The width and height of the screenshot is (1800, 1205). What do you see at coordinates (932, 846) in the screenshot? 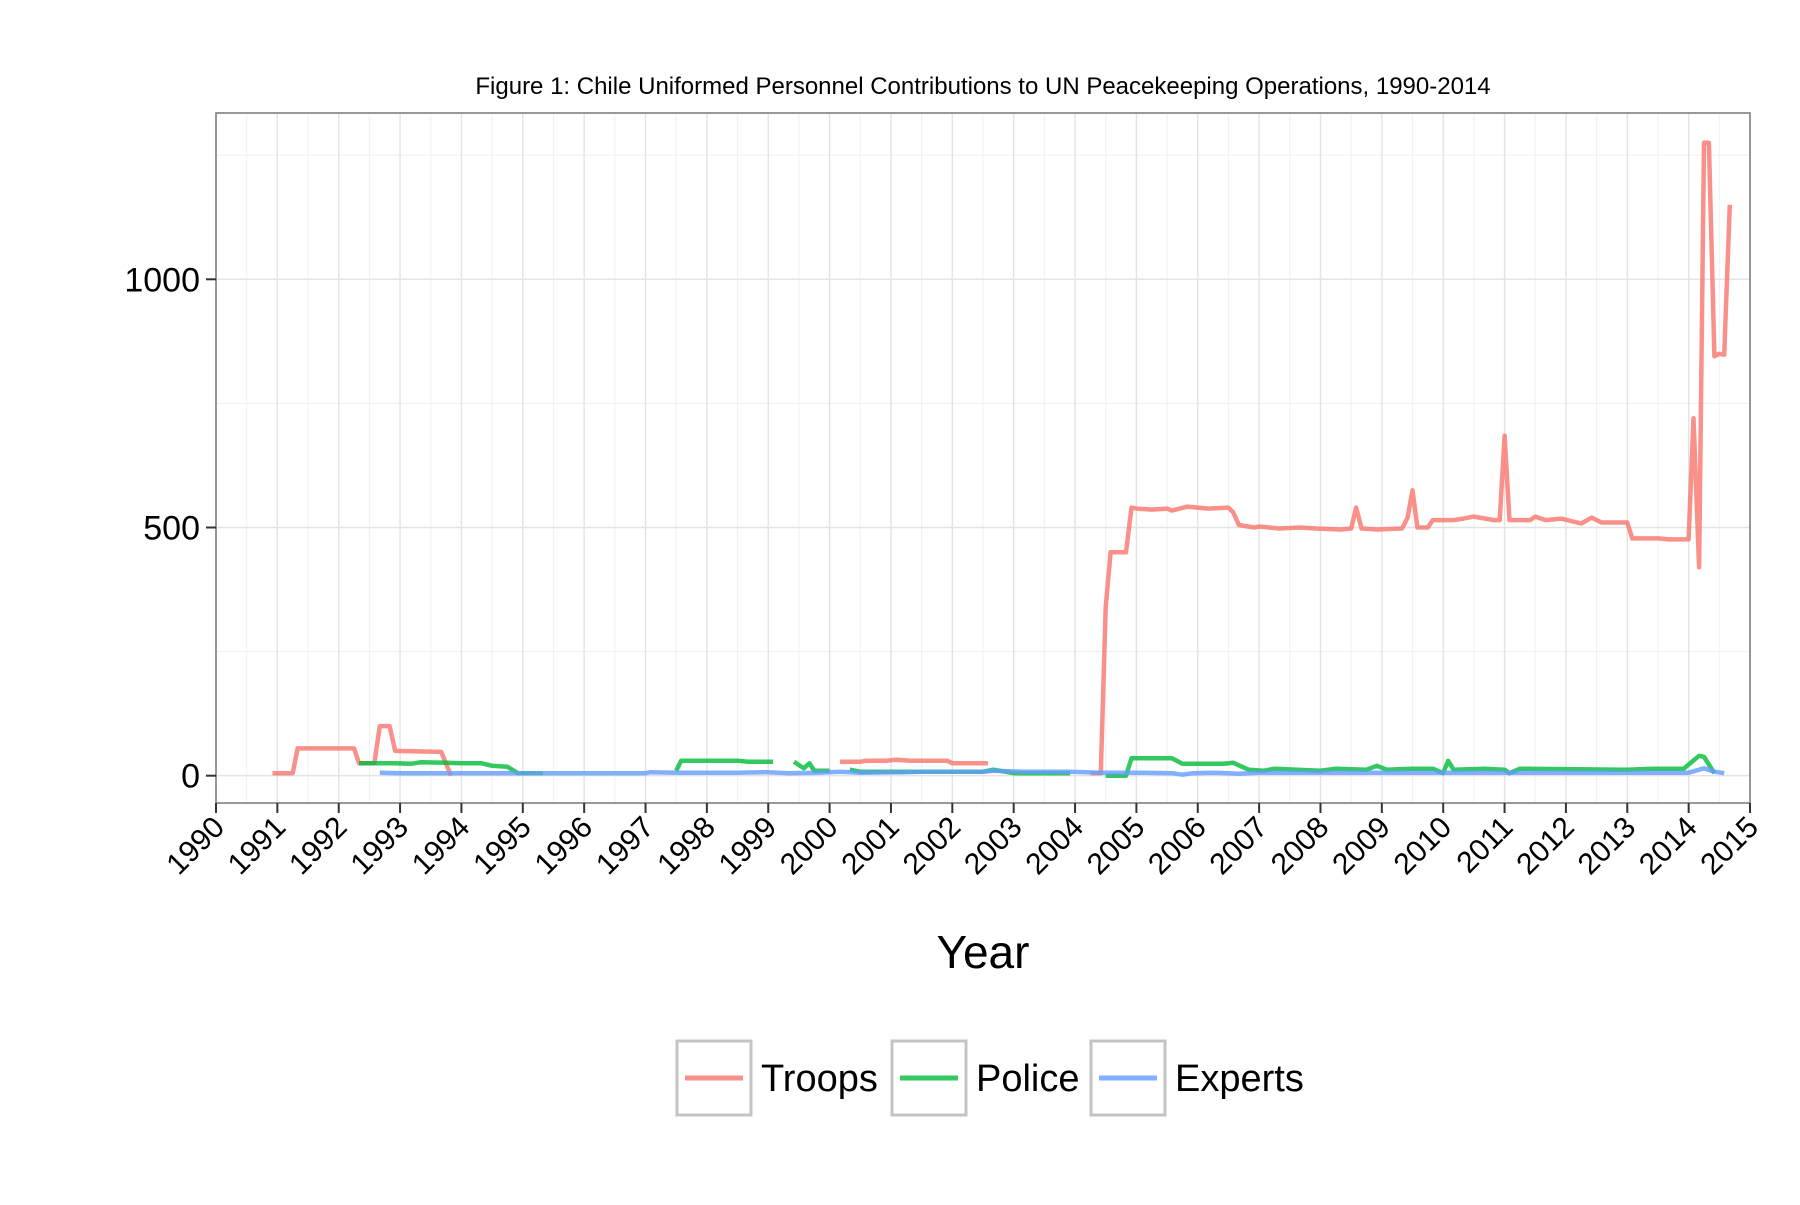
I see `x-tick-label: 2002` at bounding box center [932, 846].